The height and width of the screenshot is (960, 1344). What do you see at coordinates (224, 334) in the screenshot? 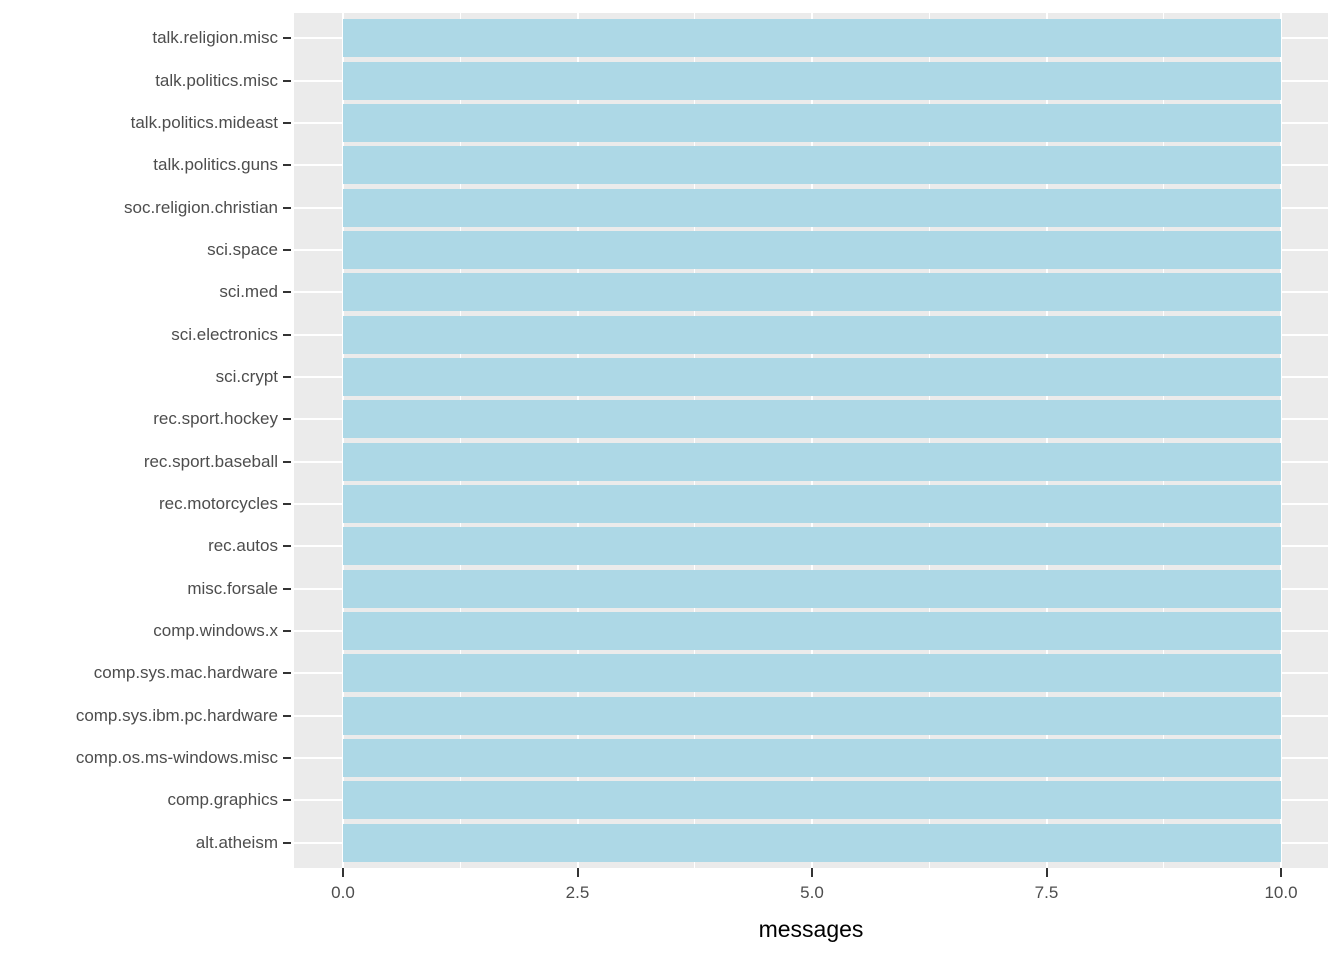
I see `y-axis-label: sci.electronics` at bounding box center [224, 334].